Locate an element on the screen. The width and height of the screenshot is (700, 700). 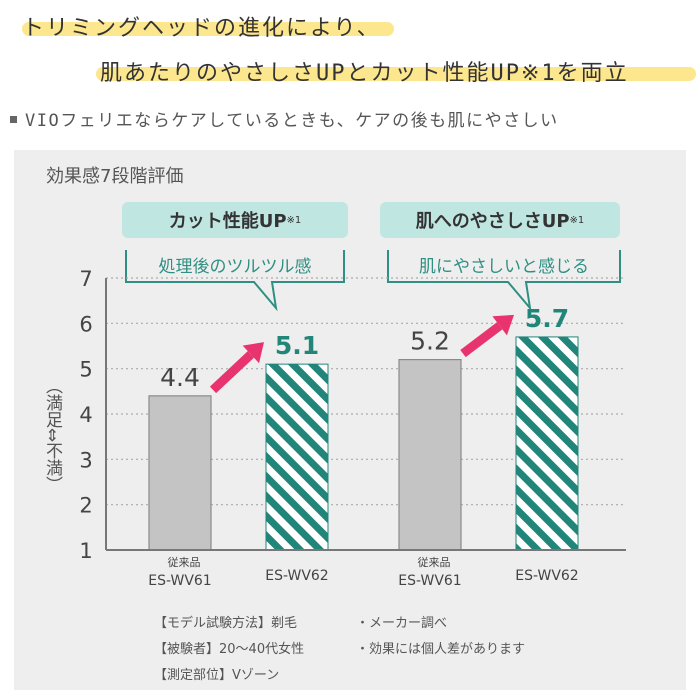
callout-right: 肌へのやさしさUP ※1 is located at coordinates (500, 220).